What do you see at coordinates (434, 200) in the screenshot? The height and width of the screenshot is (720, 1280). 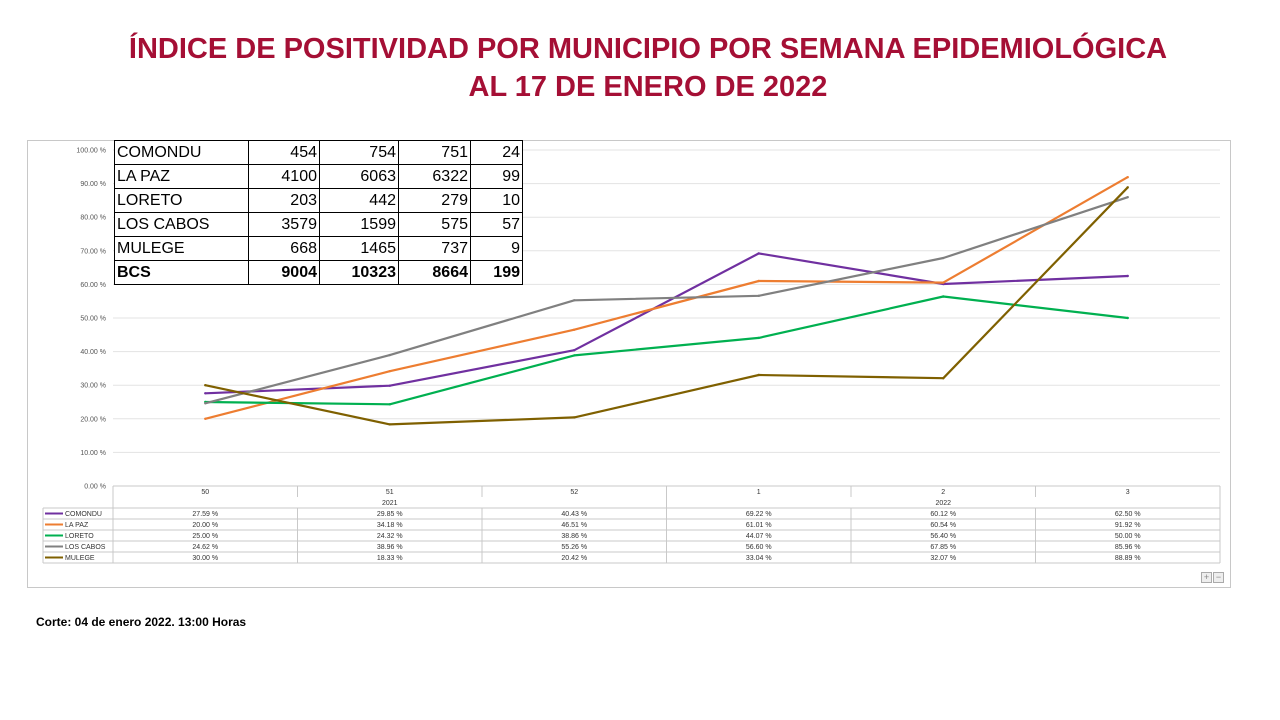 I see `summary-cell-v3: 279` at bounding box center [434, 200].